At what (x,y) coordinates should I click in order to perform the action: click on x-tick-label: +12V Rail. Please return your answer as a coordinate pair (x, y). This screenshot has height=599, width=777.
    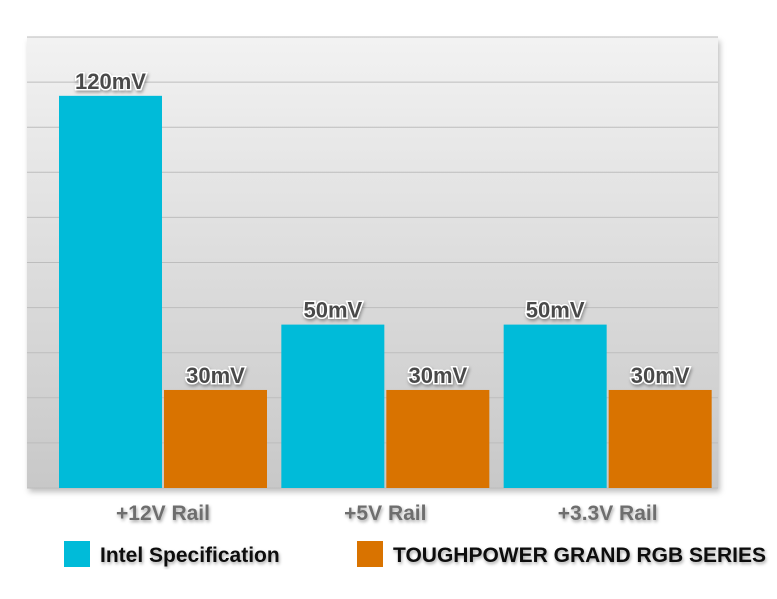
    Looking at the image, I should click on (163, 513).